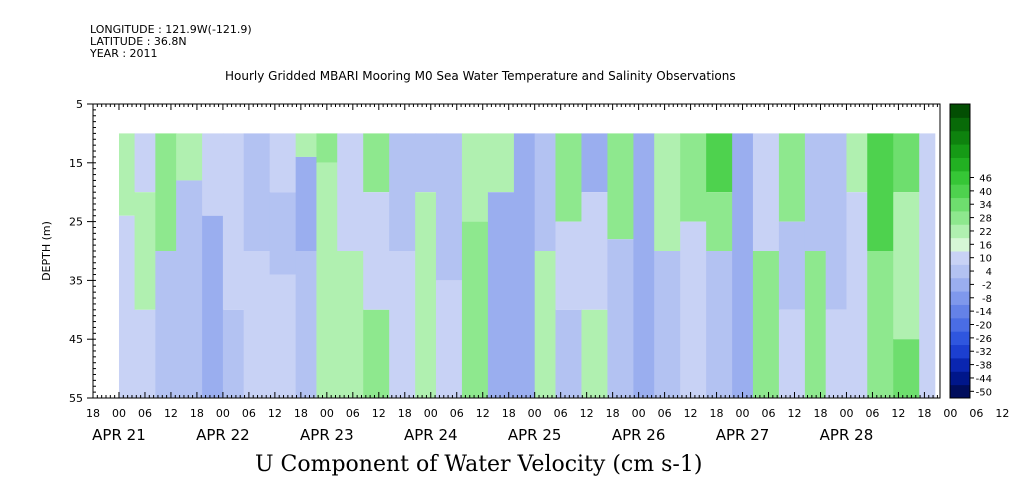 This screenshot has width=1009, height=504. Describe the element at coordinates (223, 435) in the screenshot. I see `x-date-label: APR 22` at that location.